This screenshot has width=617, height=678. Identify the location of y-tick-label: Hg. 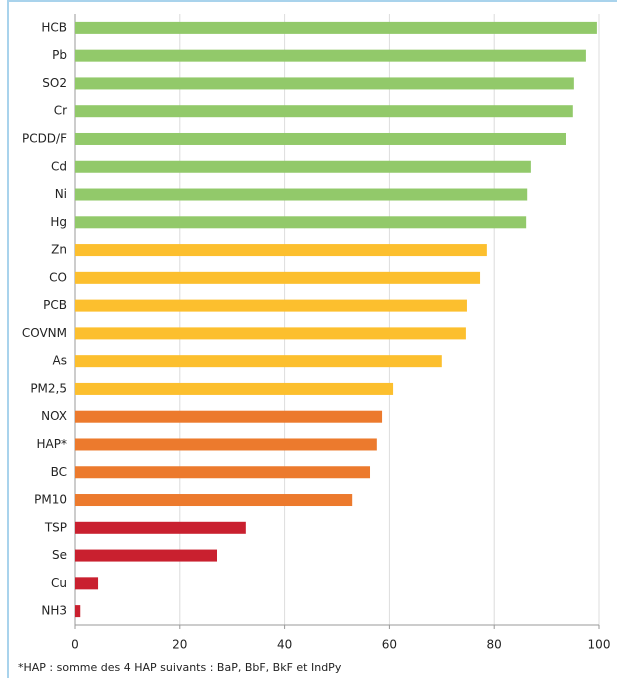
(58, 222).